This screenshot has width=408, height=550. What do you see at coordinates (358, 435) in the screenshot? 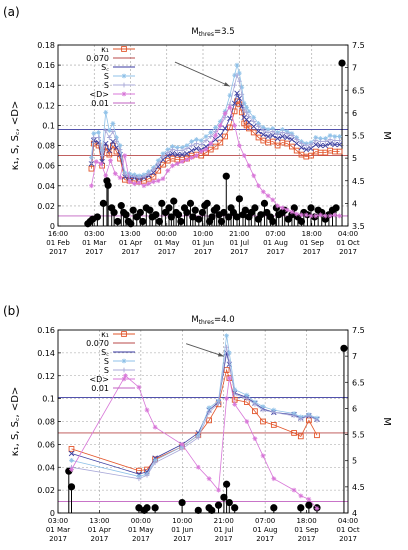
I see `ytick-right-label: 5.5` at bounding box center [358, 435].